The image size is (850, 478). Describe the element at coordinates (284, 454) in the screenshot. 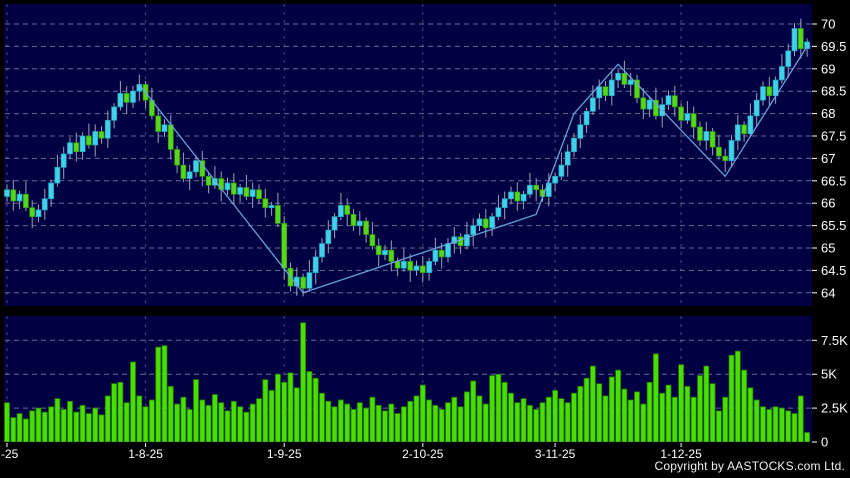

I see `x-axis-label: 1-9-25` at that location.